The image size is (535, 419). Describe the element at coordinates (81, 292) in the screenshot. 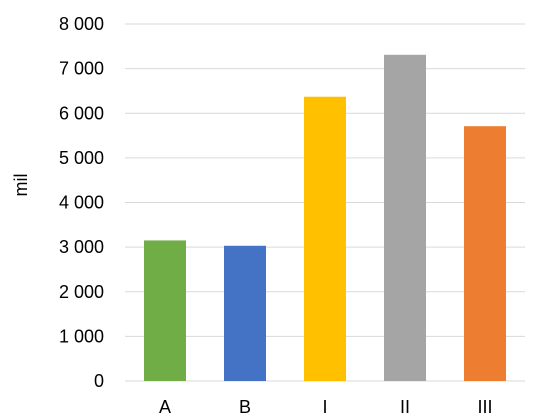

I see `y-tick-label: 2 000` at that location.